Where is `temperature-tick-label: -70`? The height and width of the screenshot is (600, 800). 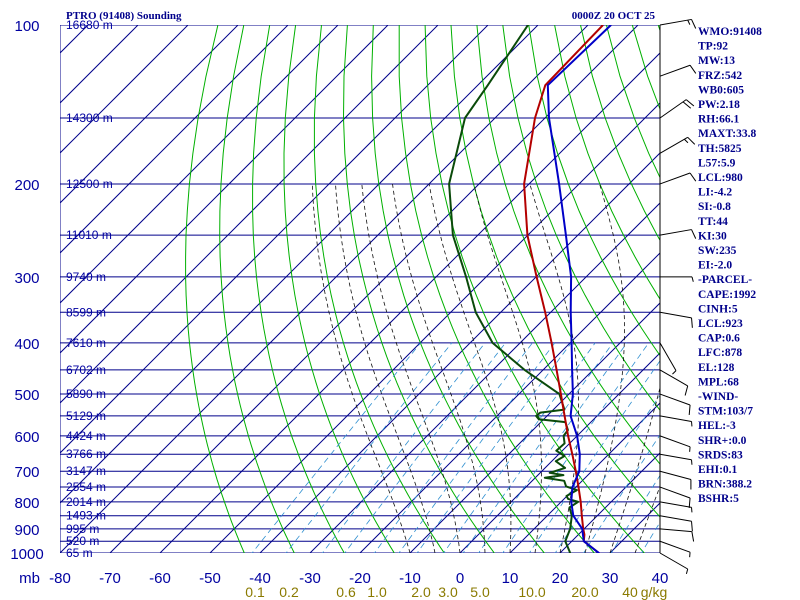
temperature-tick-label: -70 is located at coordinates (110, 578).